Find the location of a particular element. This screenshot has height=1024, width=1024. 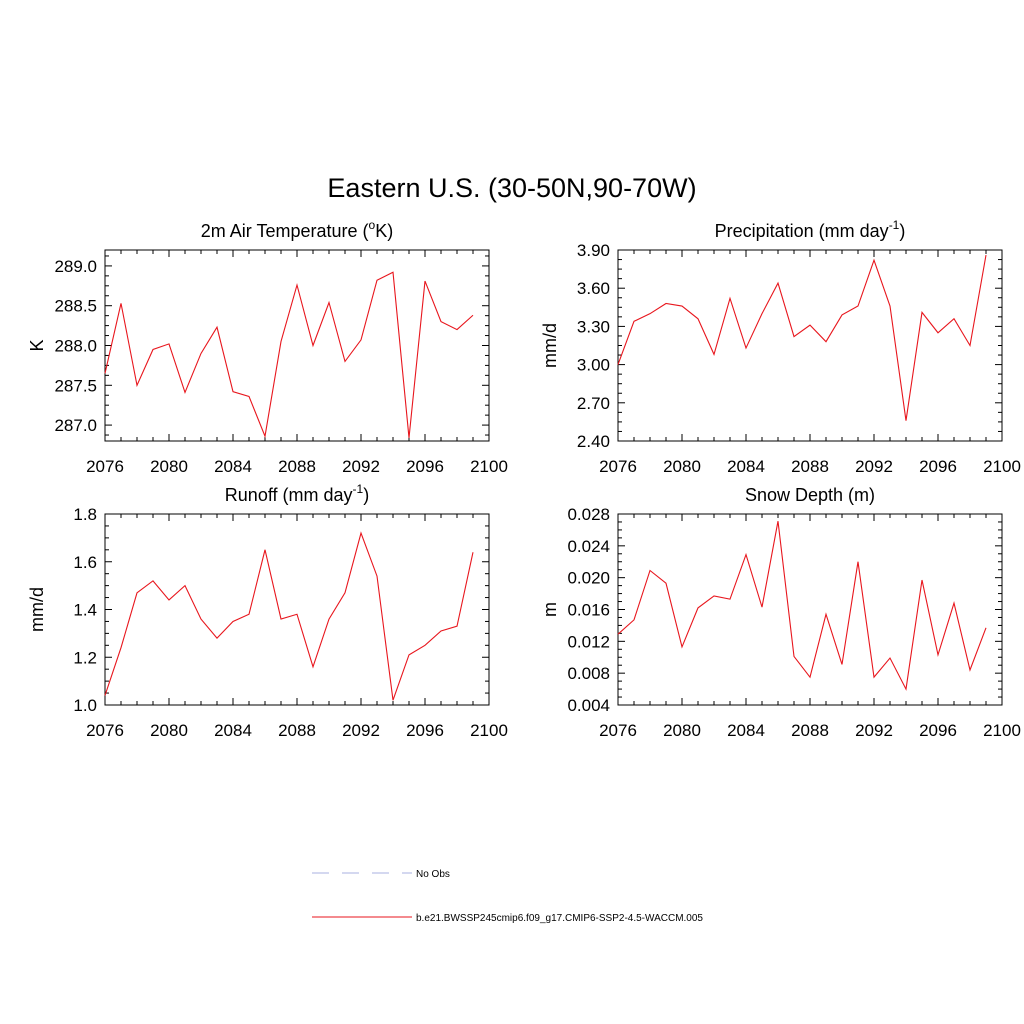

y-tick-label: 0.028 is located at coordinates (588, 514).